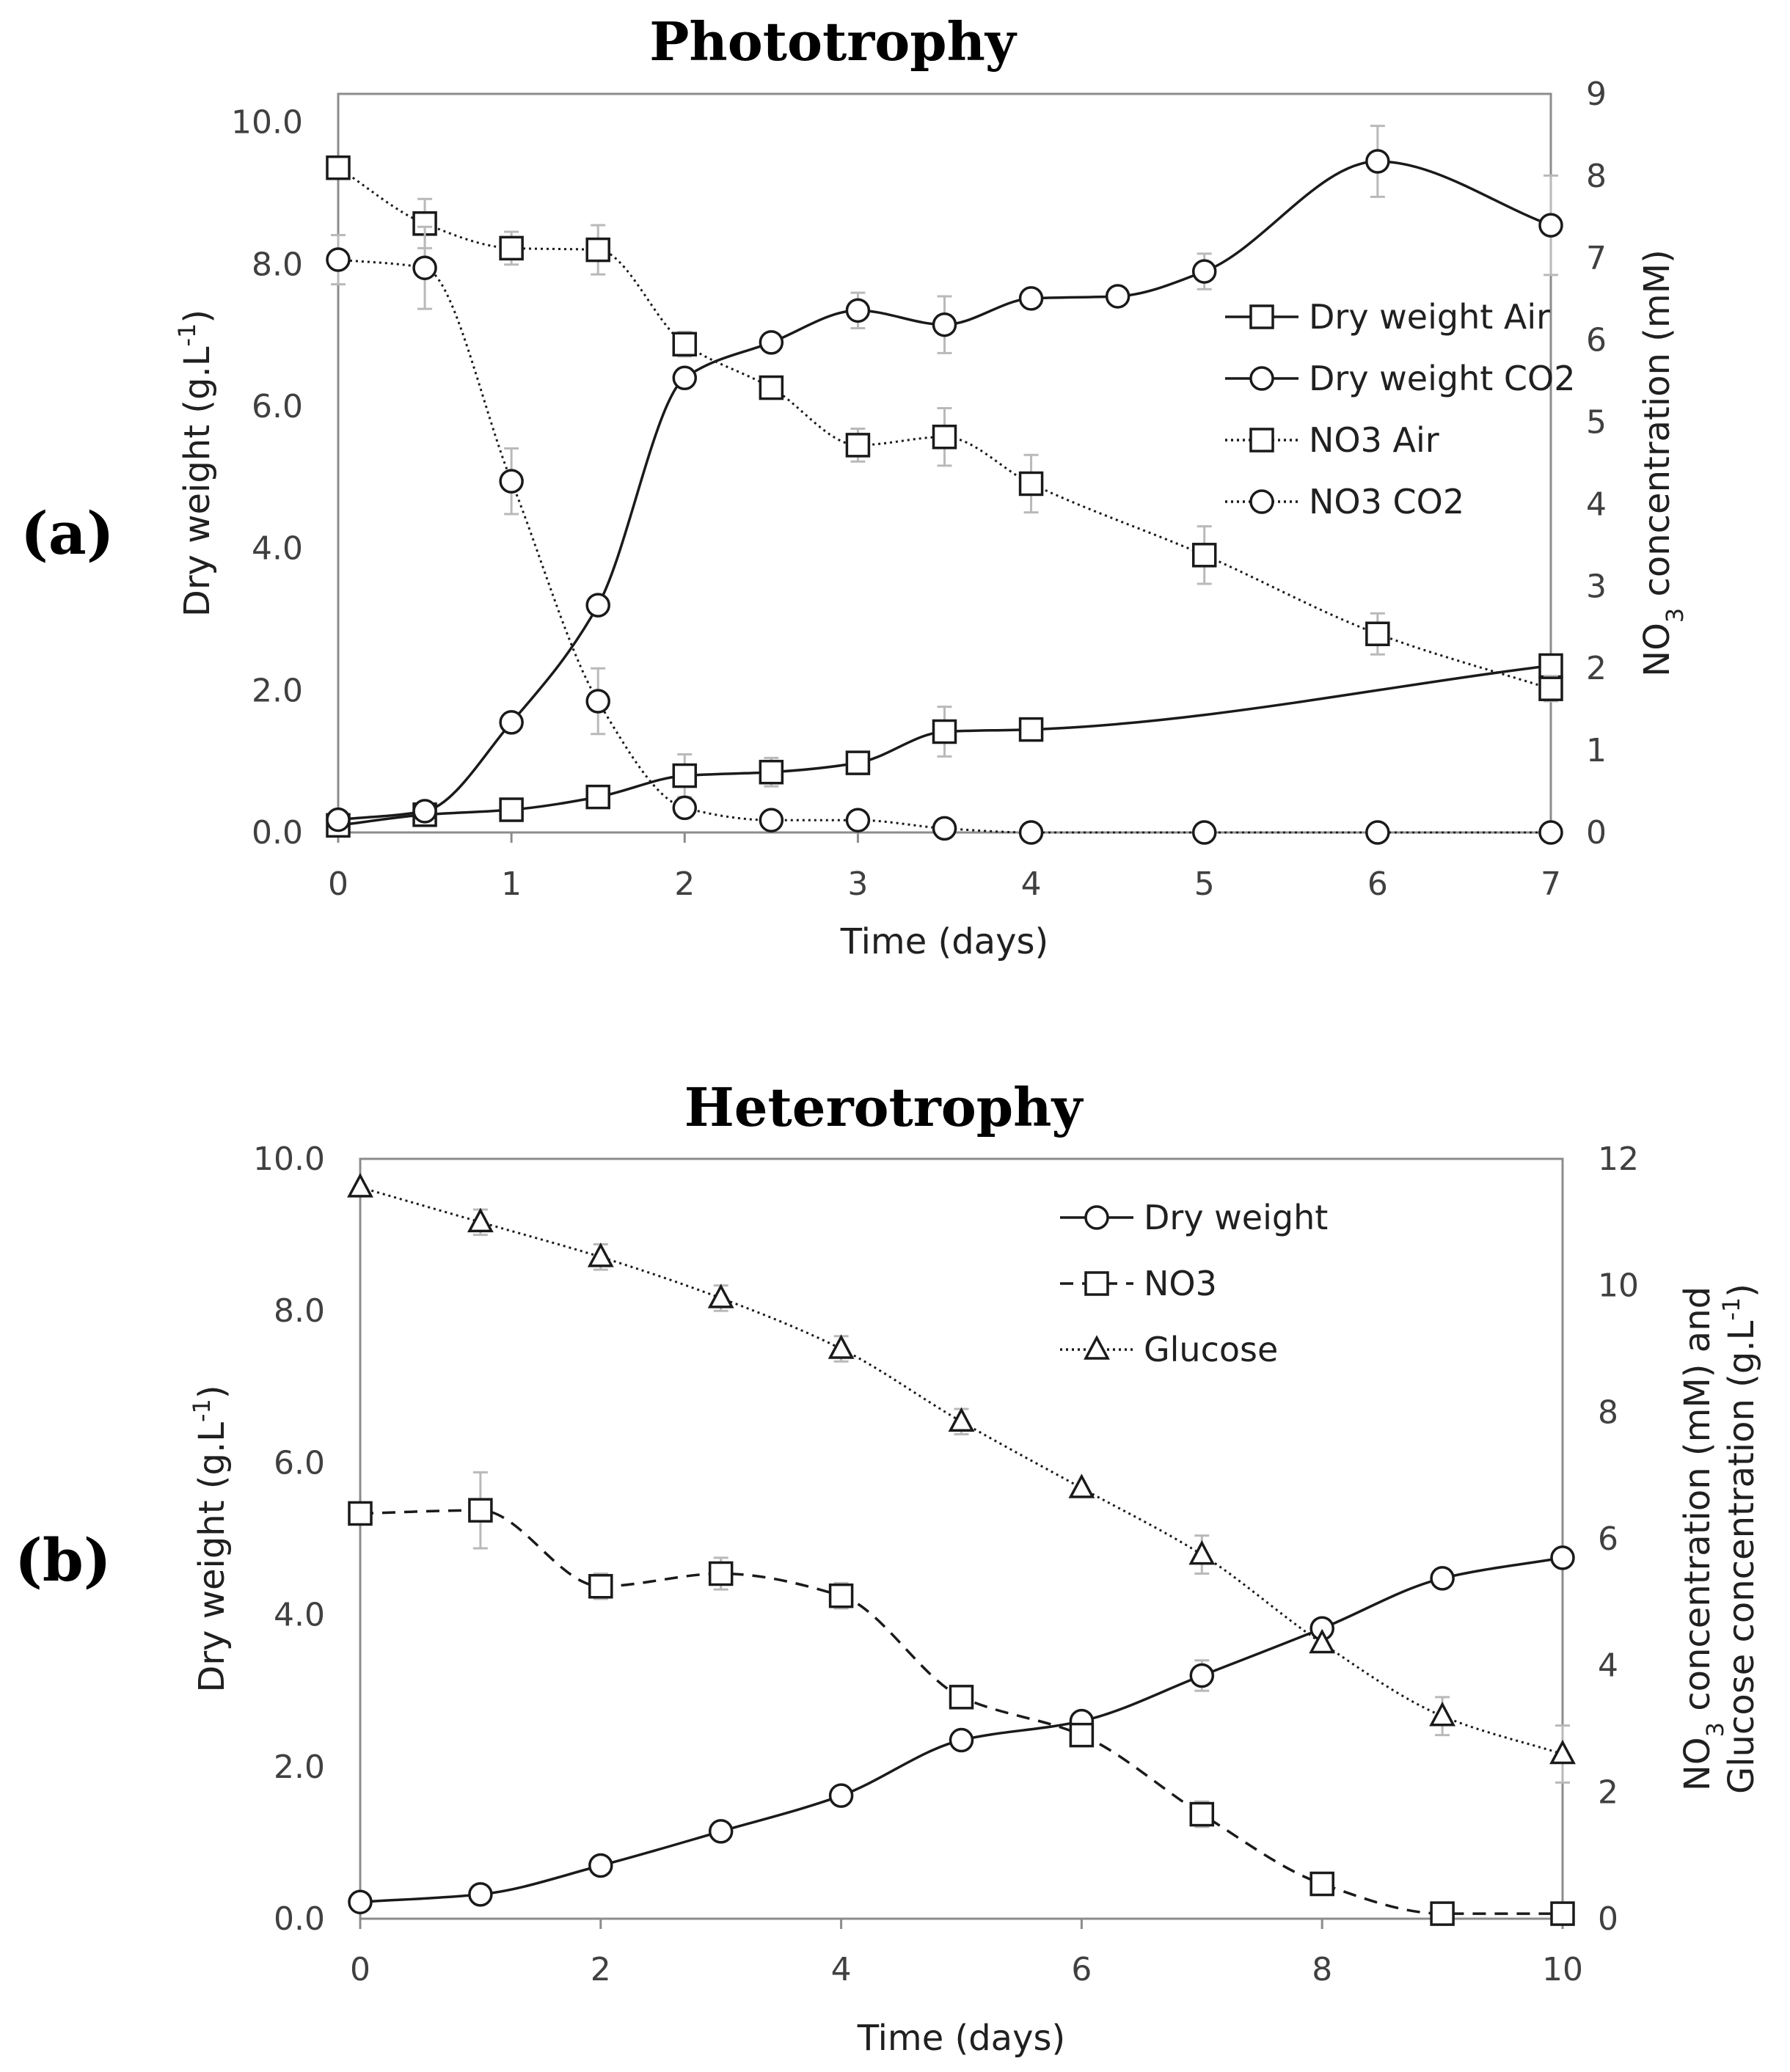  What do you see at coordinates (1169, 1349) in the screenshot?
I see `legend-item: Glucose` at bounding box center [1169, 1349].